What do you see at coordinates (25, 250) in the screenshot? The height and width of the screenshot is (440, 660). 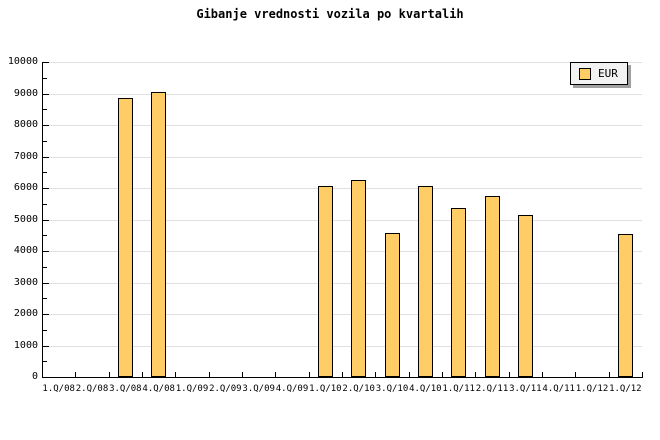 I see `y-axis-label: 4000` at bounding box center [25, 250].